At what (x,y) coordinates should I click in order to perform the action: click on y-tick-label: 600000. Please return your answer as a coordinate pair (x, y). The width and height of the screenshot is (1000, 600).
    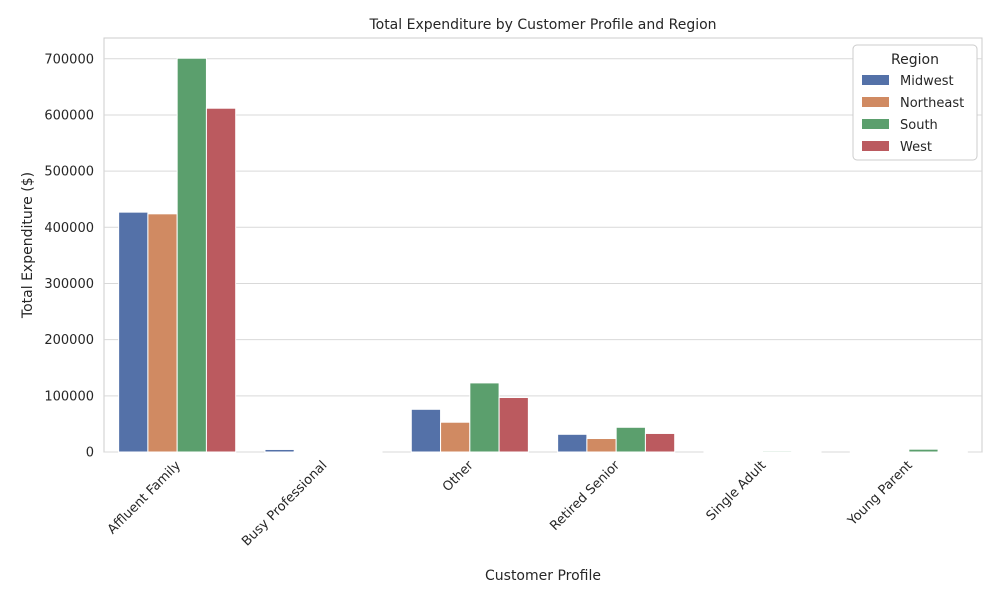
    Looking at the image, I should click on (69, 115).